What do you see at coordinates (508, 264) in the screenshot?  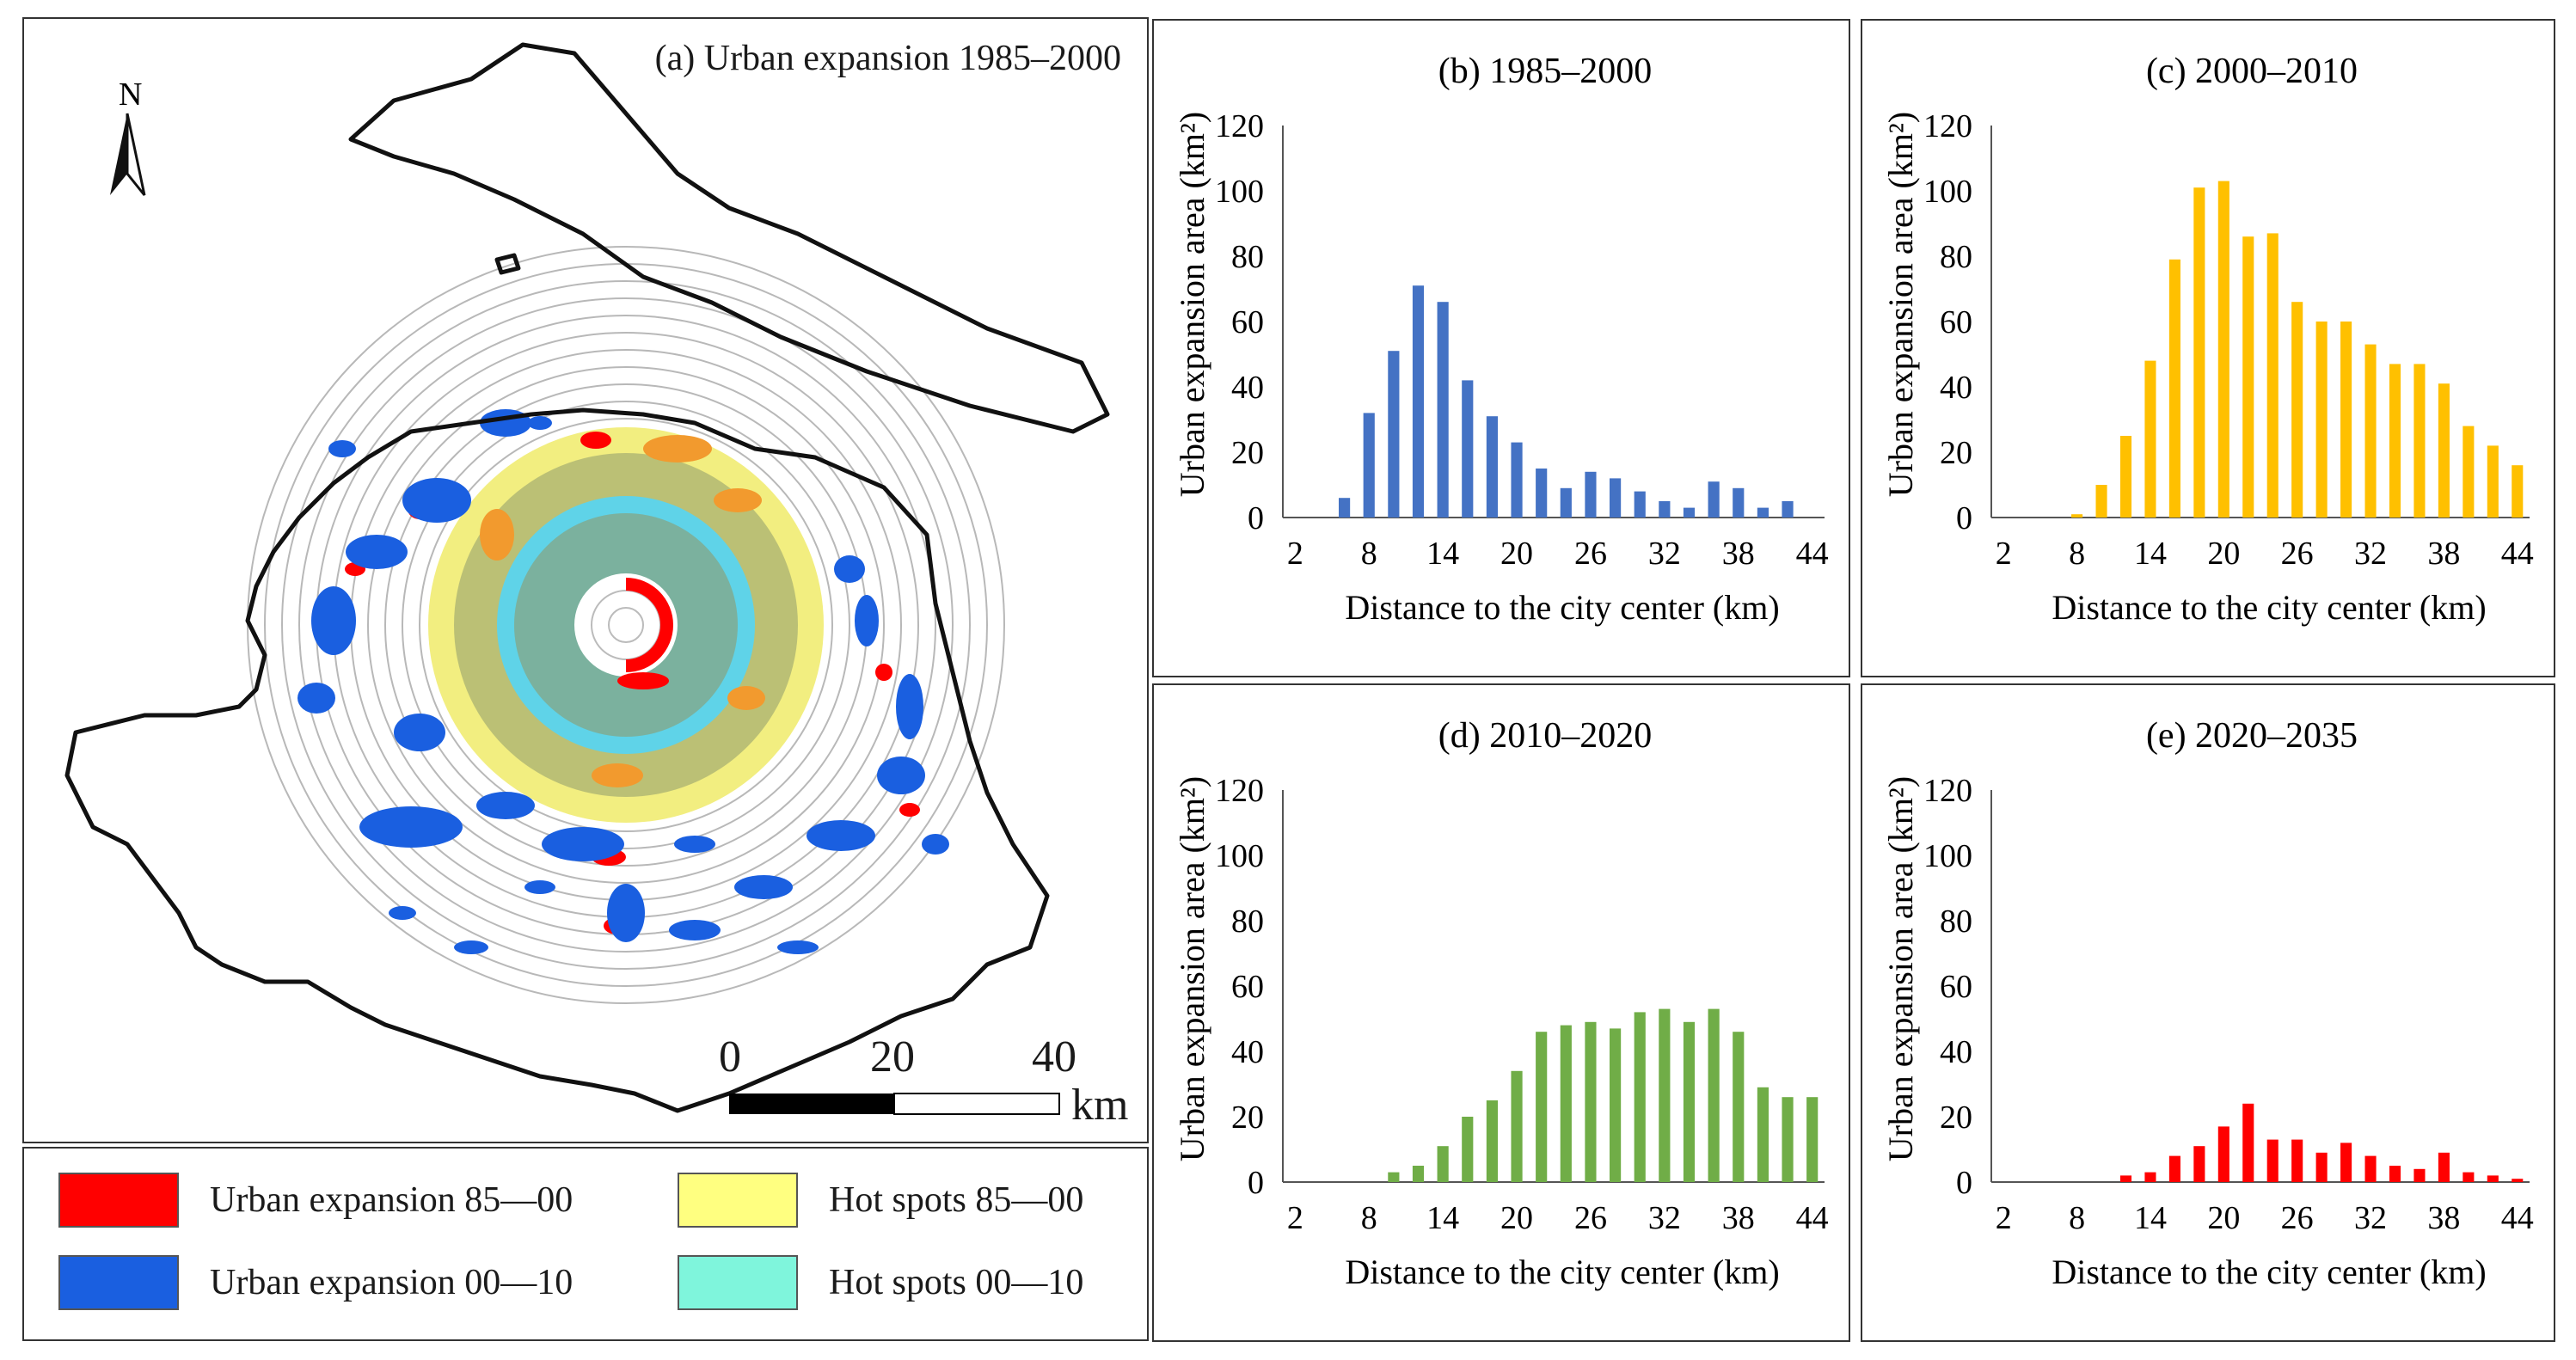 I see `small-island` at bounding box center [508, 264].